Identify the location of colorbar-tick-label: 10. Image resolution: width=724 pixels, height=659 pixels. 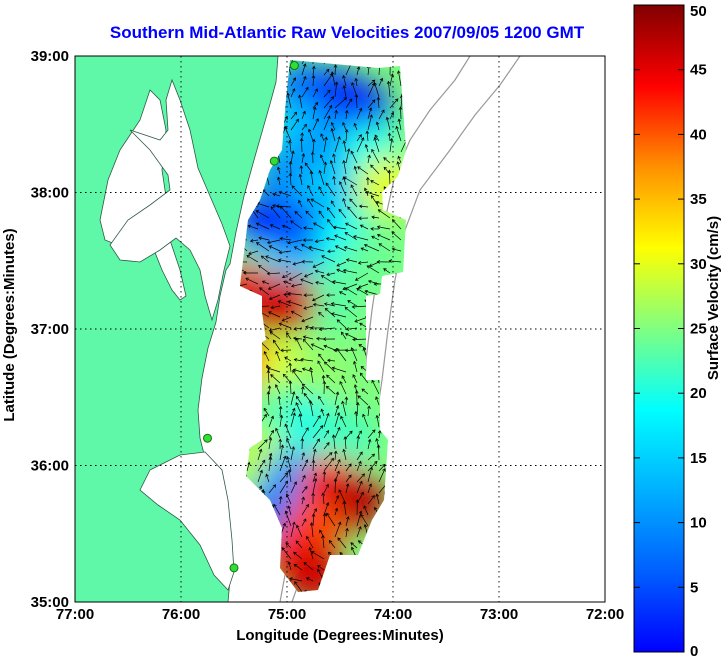
(698, 523).